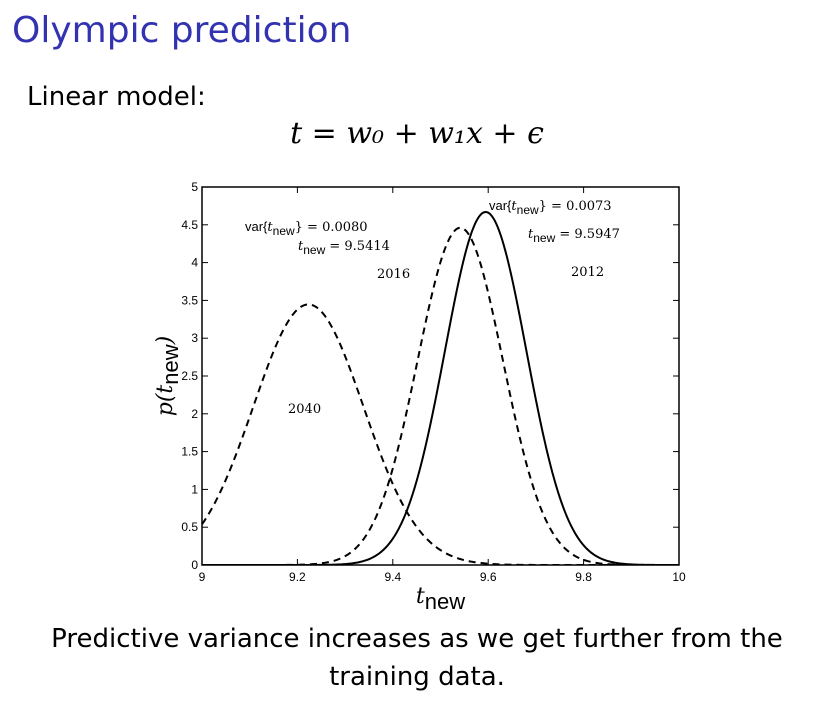  I want to click on annotation-mean2016: tnew = 9.5414, so click(344, 248).